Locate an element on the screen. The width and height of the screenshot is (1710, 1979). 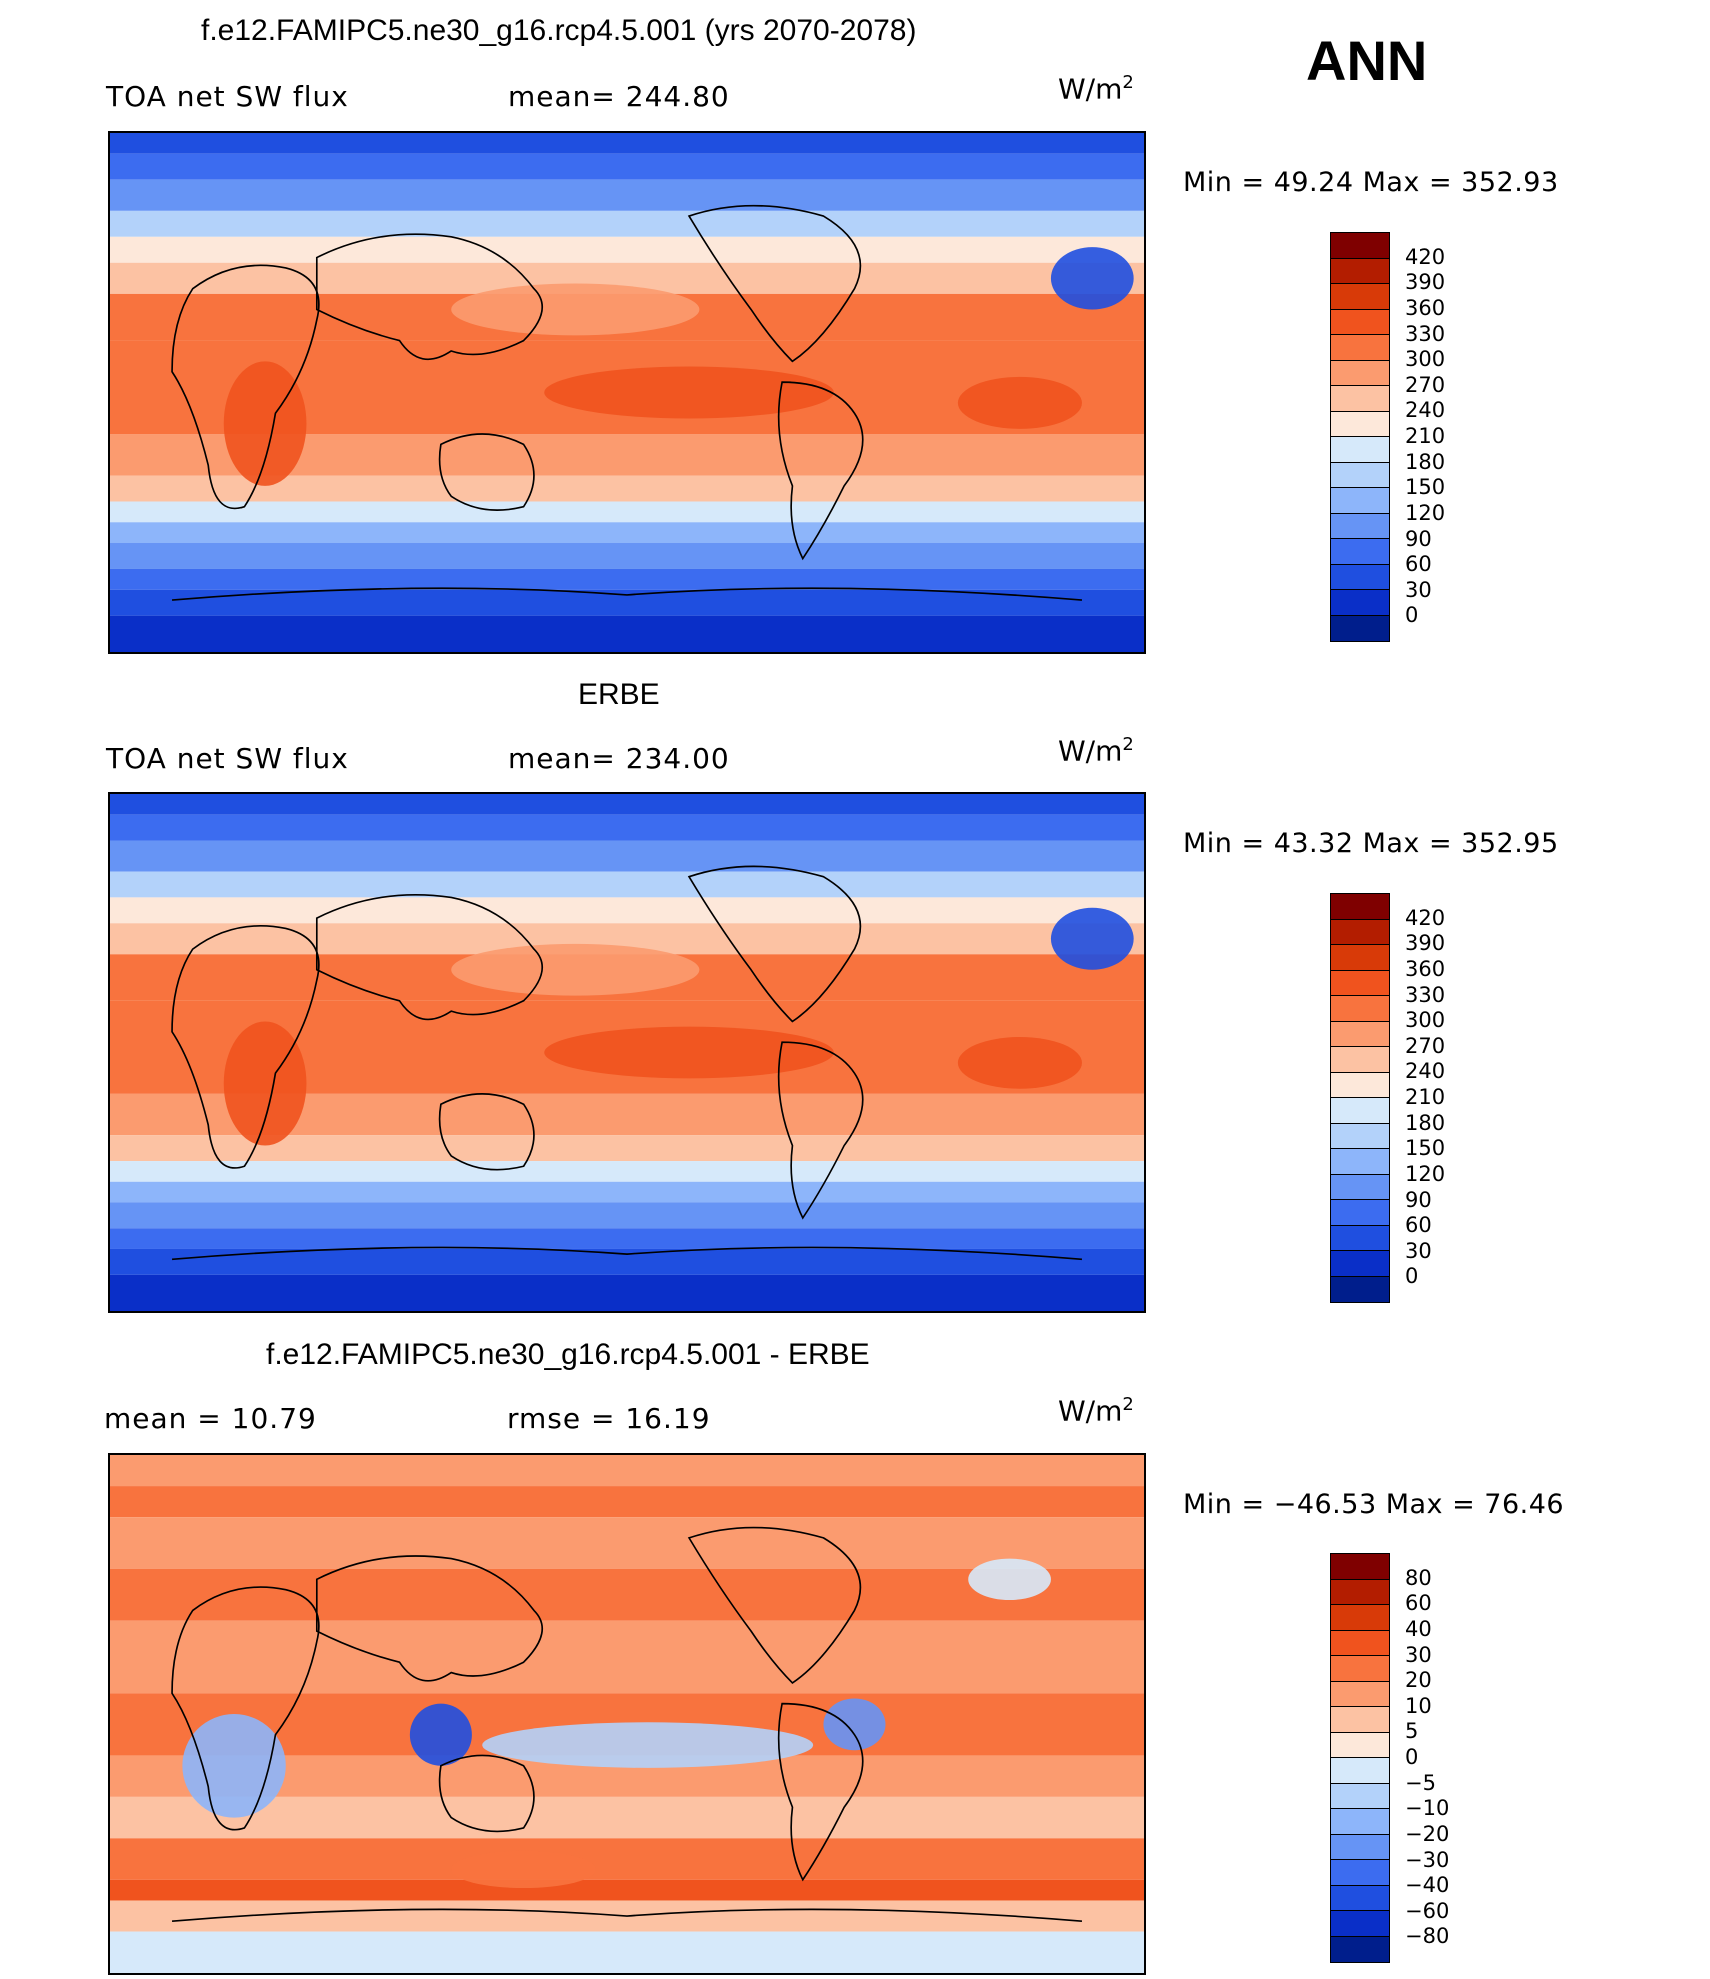
season-label: ANN is located at coordinates (1367, 60).